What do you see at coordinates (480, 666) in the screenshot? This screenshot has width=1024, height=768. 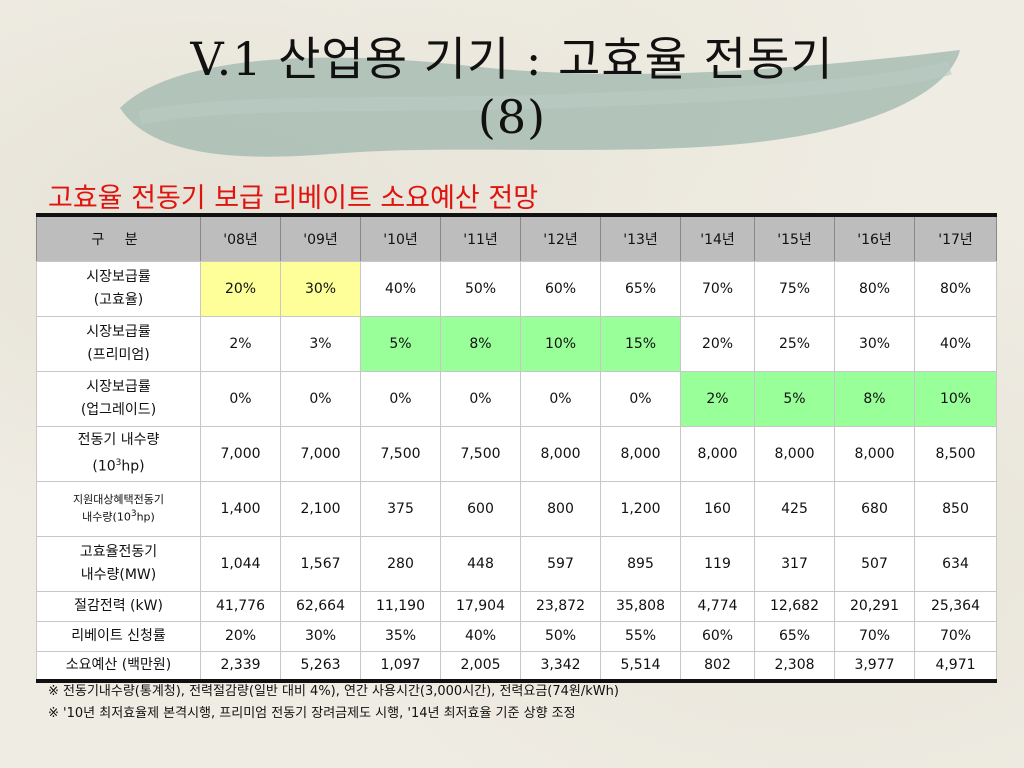 I see `table-cell: 2,005` at bounding box center [480, 666].